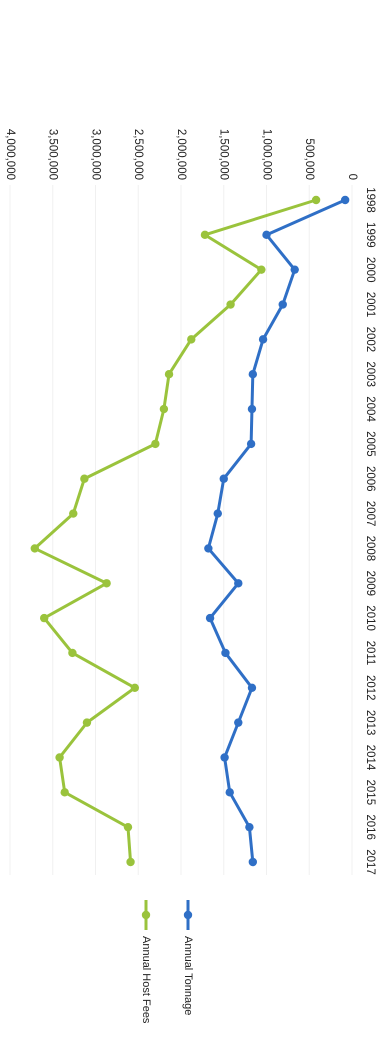 This screenshot has width=385, height=1047. What do you see at coordinates (138, 154) in the screenshot?
I see `y-tick-label: 2,500,000` at bounding box center [138, 154].